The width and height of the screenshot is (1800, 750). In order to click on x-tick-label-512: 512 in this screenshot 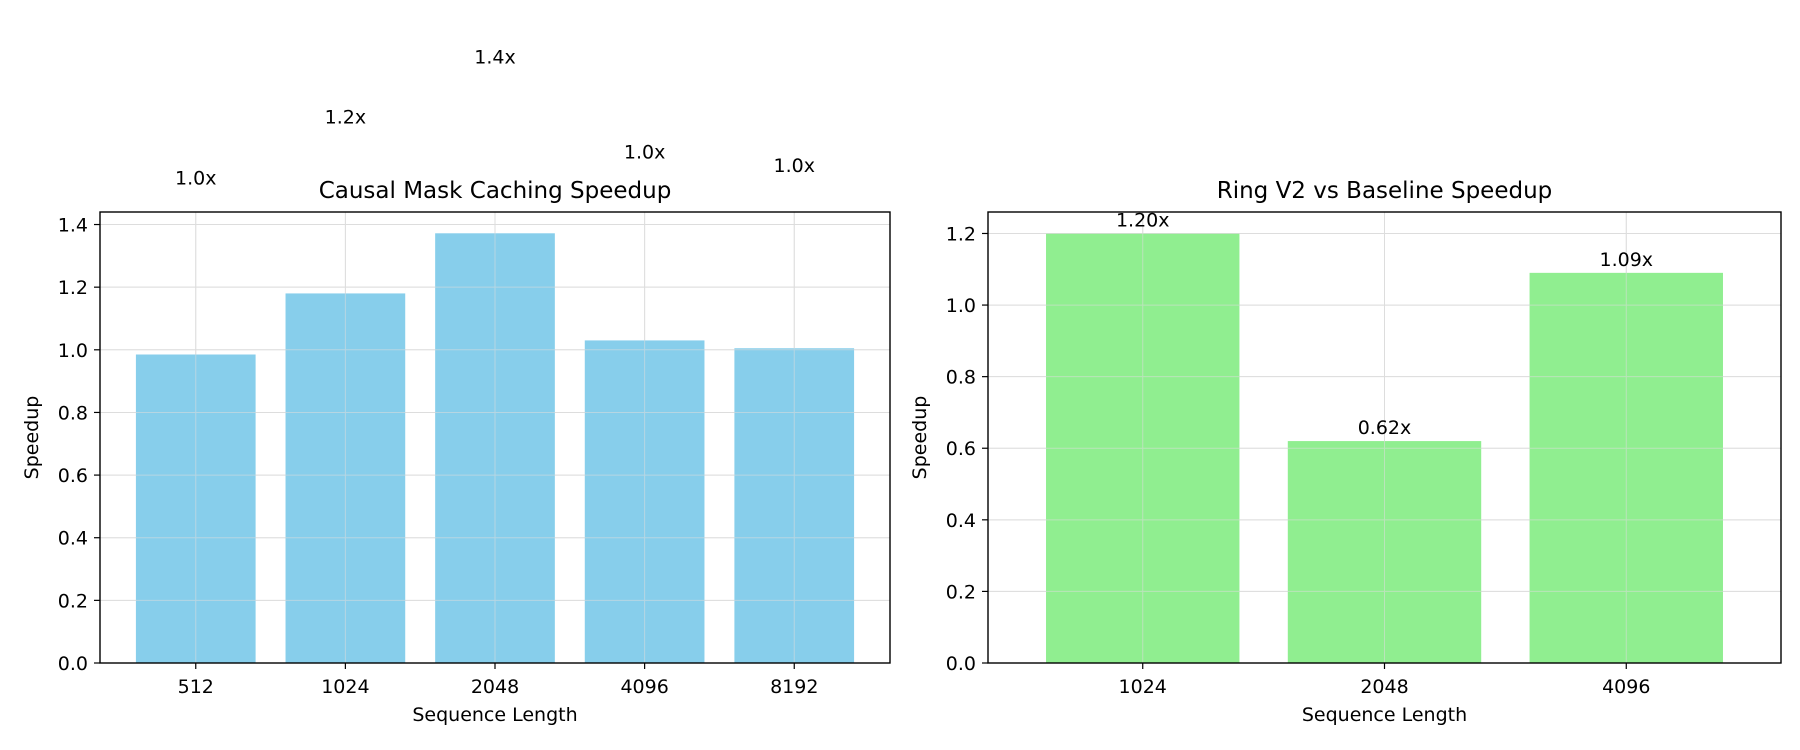, I will do `click(196, 687)`.